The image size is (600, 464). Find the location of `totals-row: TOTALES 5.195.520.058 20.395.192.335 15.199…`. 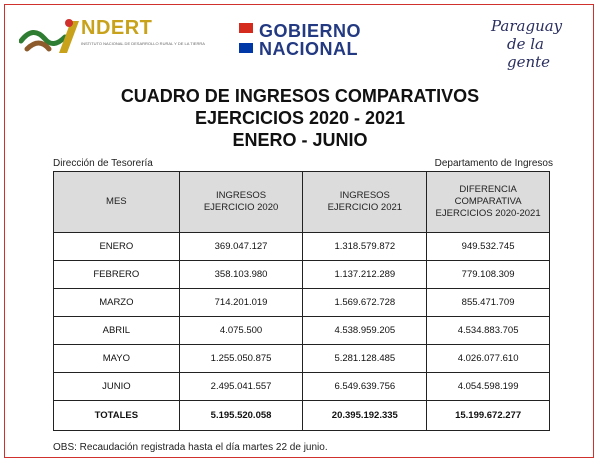

totals-row: TOTALES 5.195.520.058 20.395.192.335 15.199… is located at coordinates (301, 415).